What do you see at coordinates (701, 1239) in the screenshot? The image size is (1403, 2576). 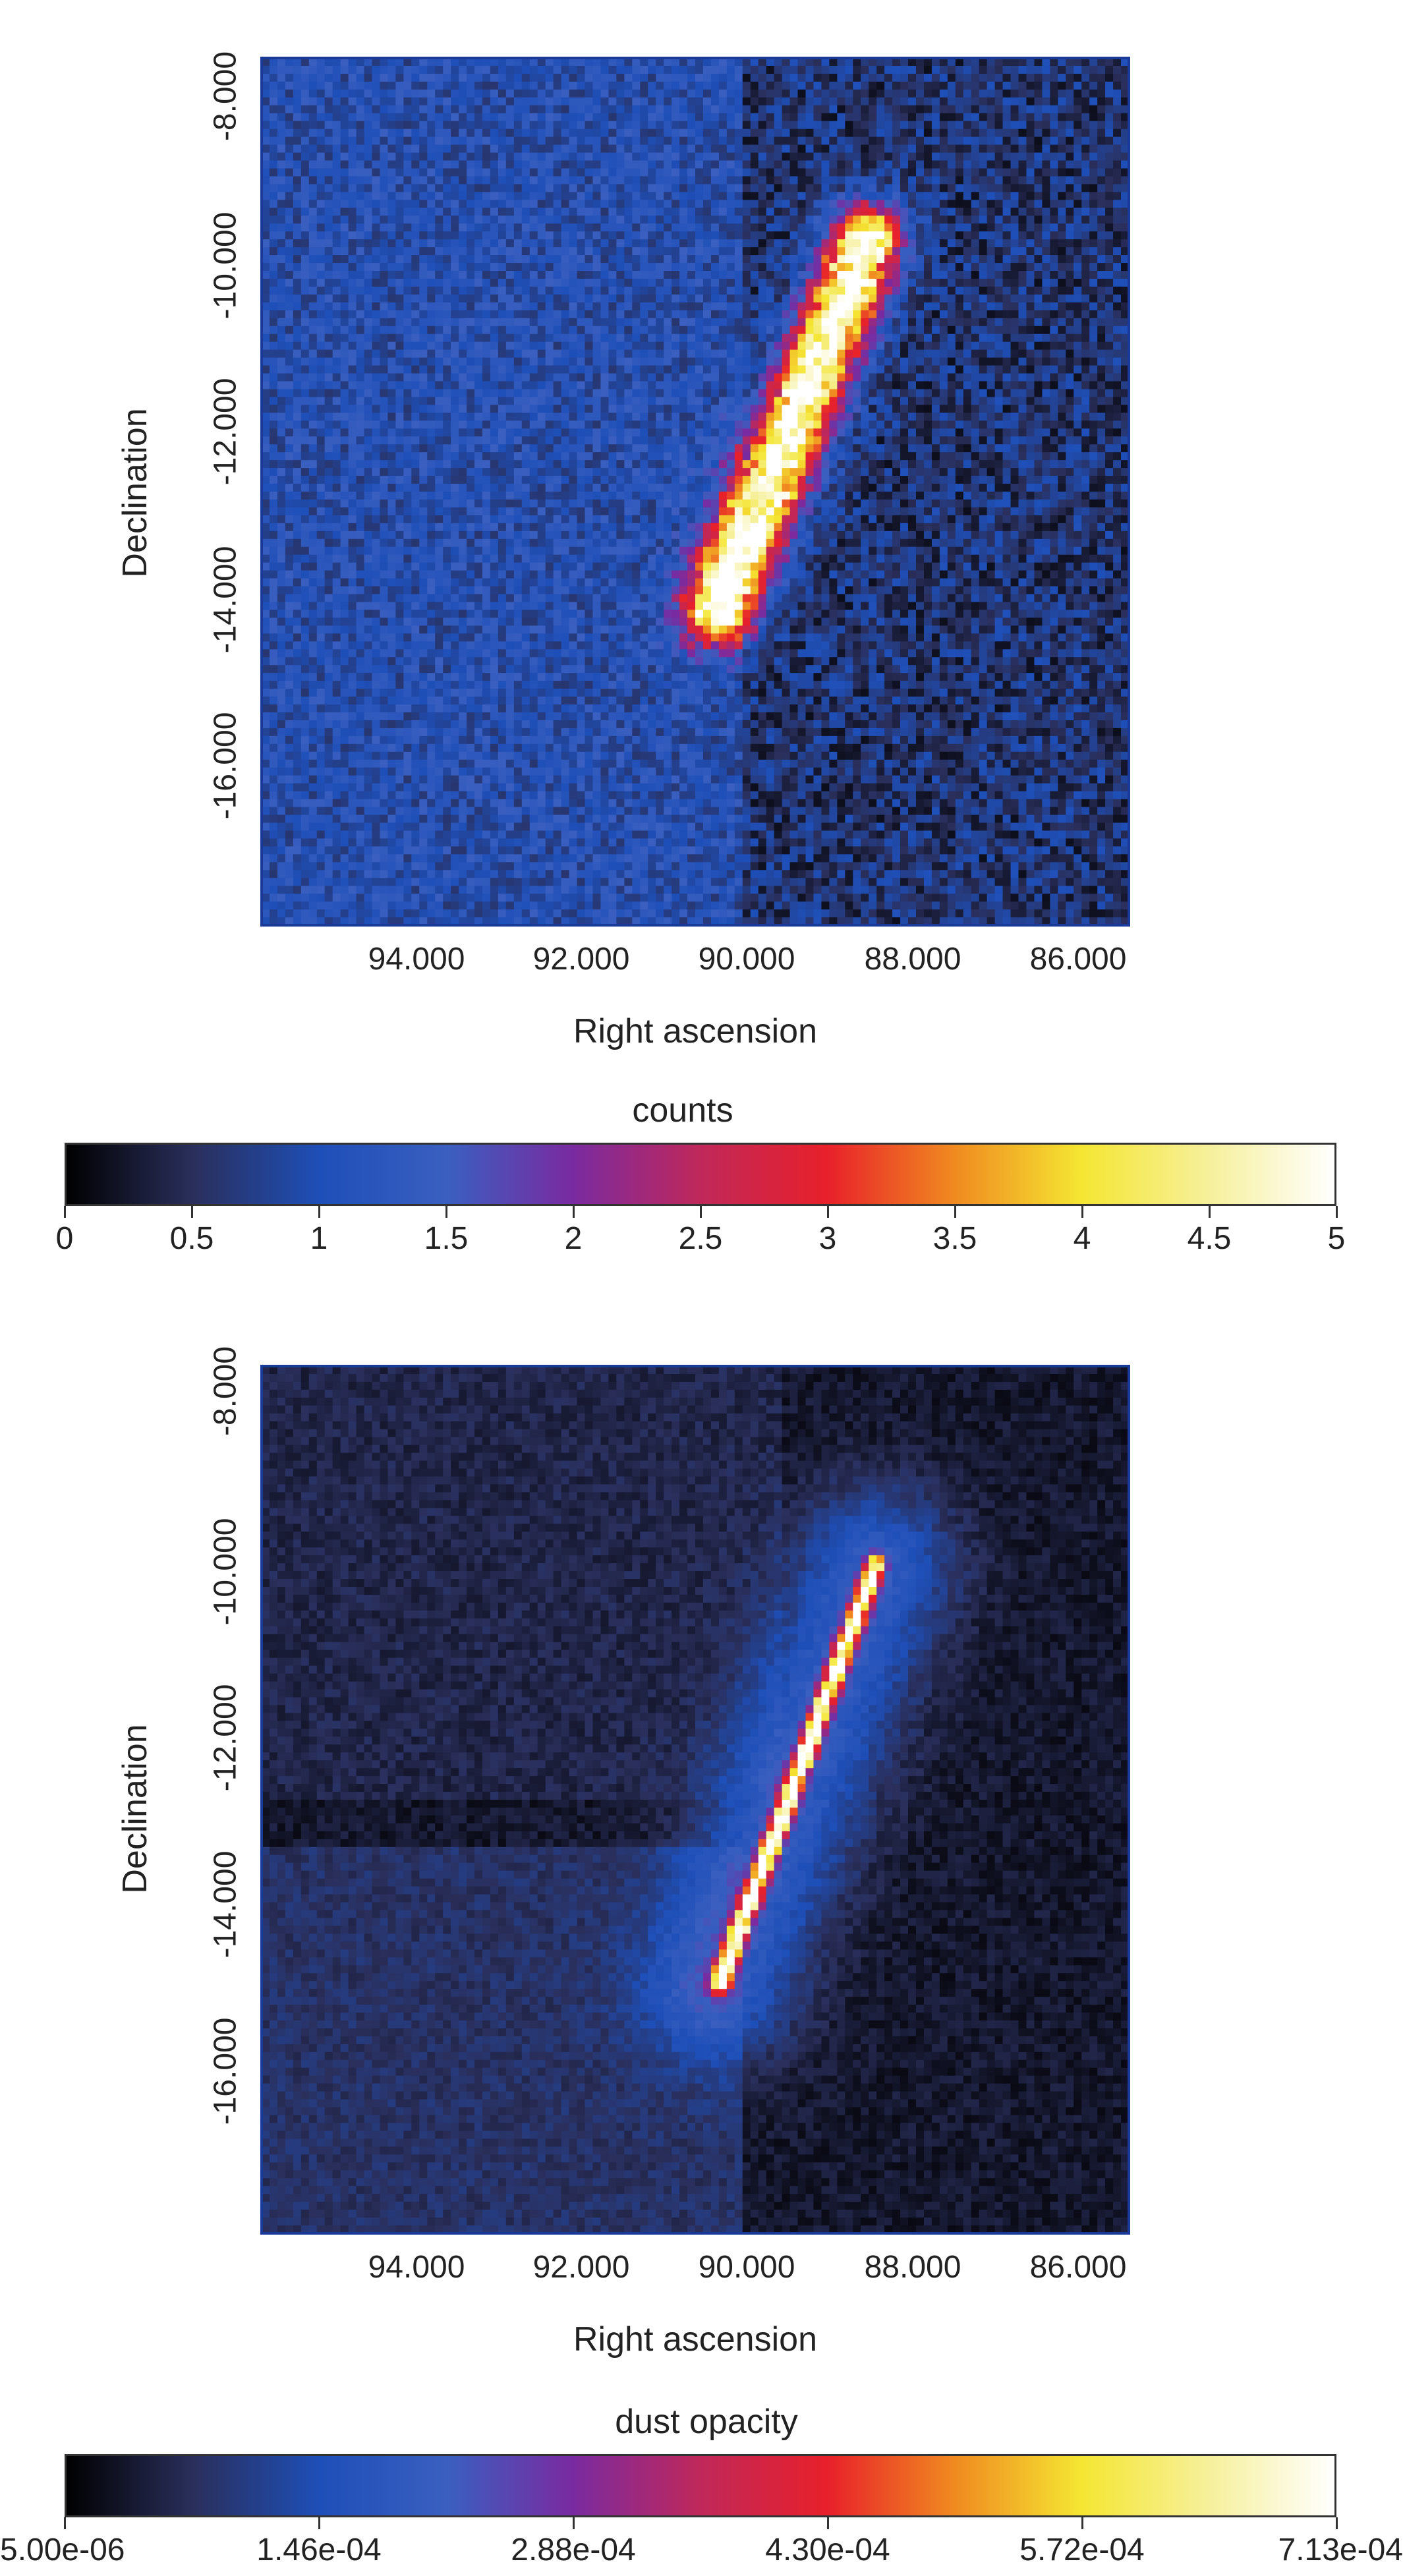 I see `colorbar-tick-label: 2.5` at bounding box center [701, 1239].